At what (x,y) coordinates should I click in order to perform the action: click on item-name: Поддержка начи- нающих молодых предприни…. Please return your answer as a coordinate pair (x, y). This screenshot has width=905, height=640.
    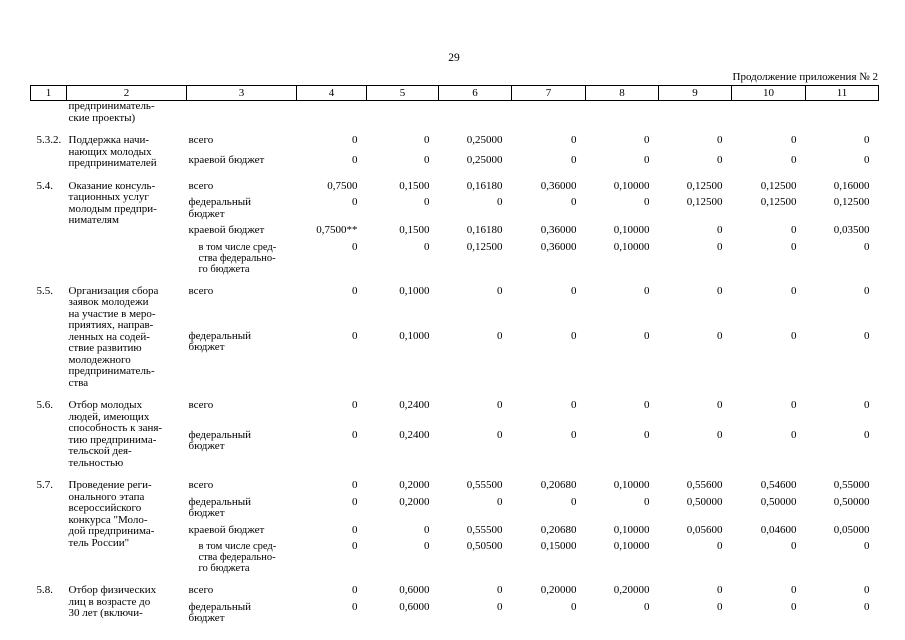
    Looking at the image, I should click on (112, 151).